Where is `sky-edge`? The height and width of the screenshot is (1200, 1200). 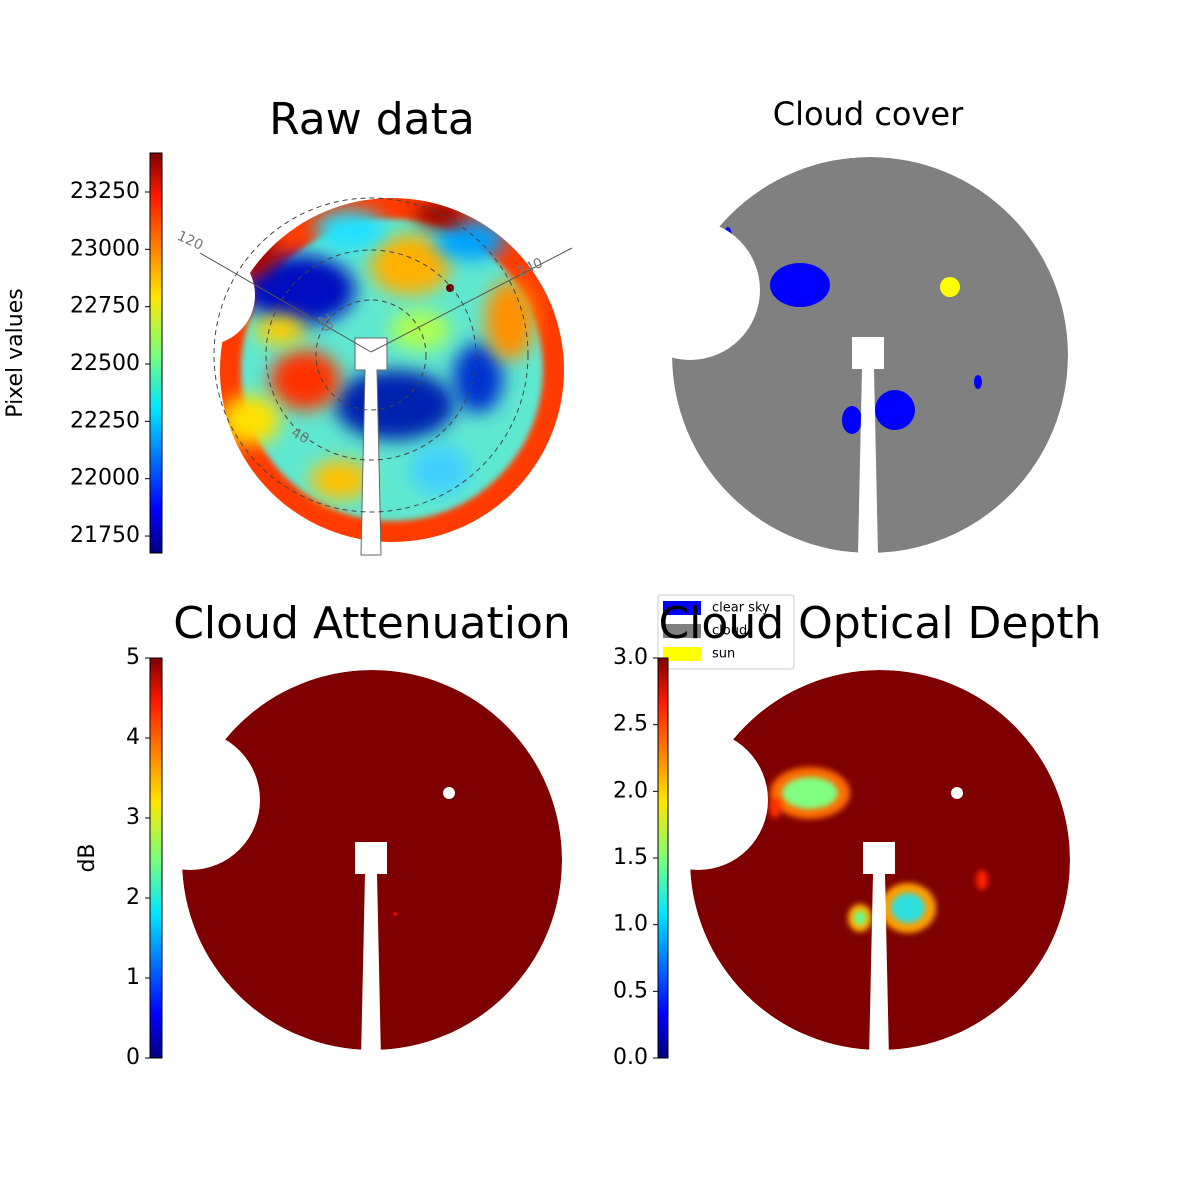
sky-edge is located at coordinates (392, 370).